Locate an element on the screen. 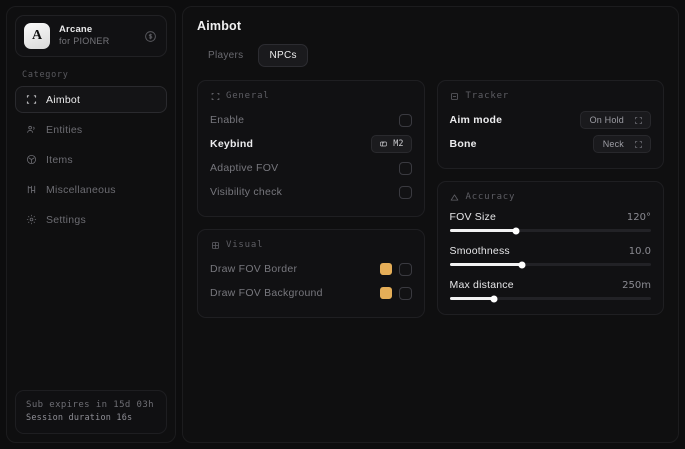  panel-accuracy: Accuracy FOV Size 120° is located at coordinates (550, 248).